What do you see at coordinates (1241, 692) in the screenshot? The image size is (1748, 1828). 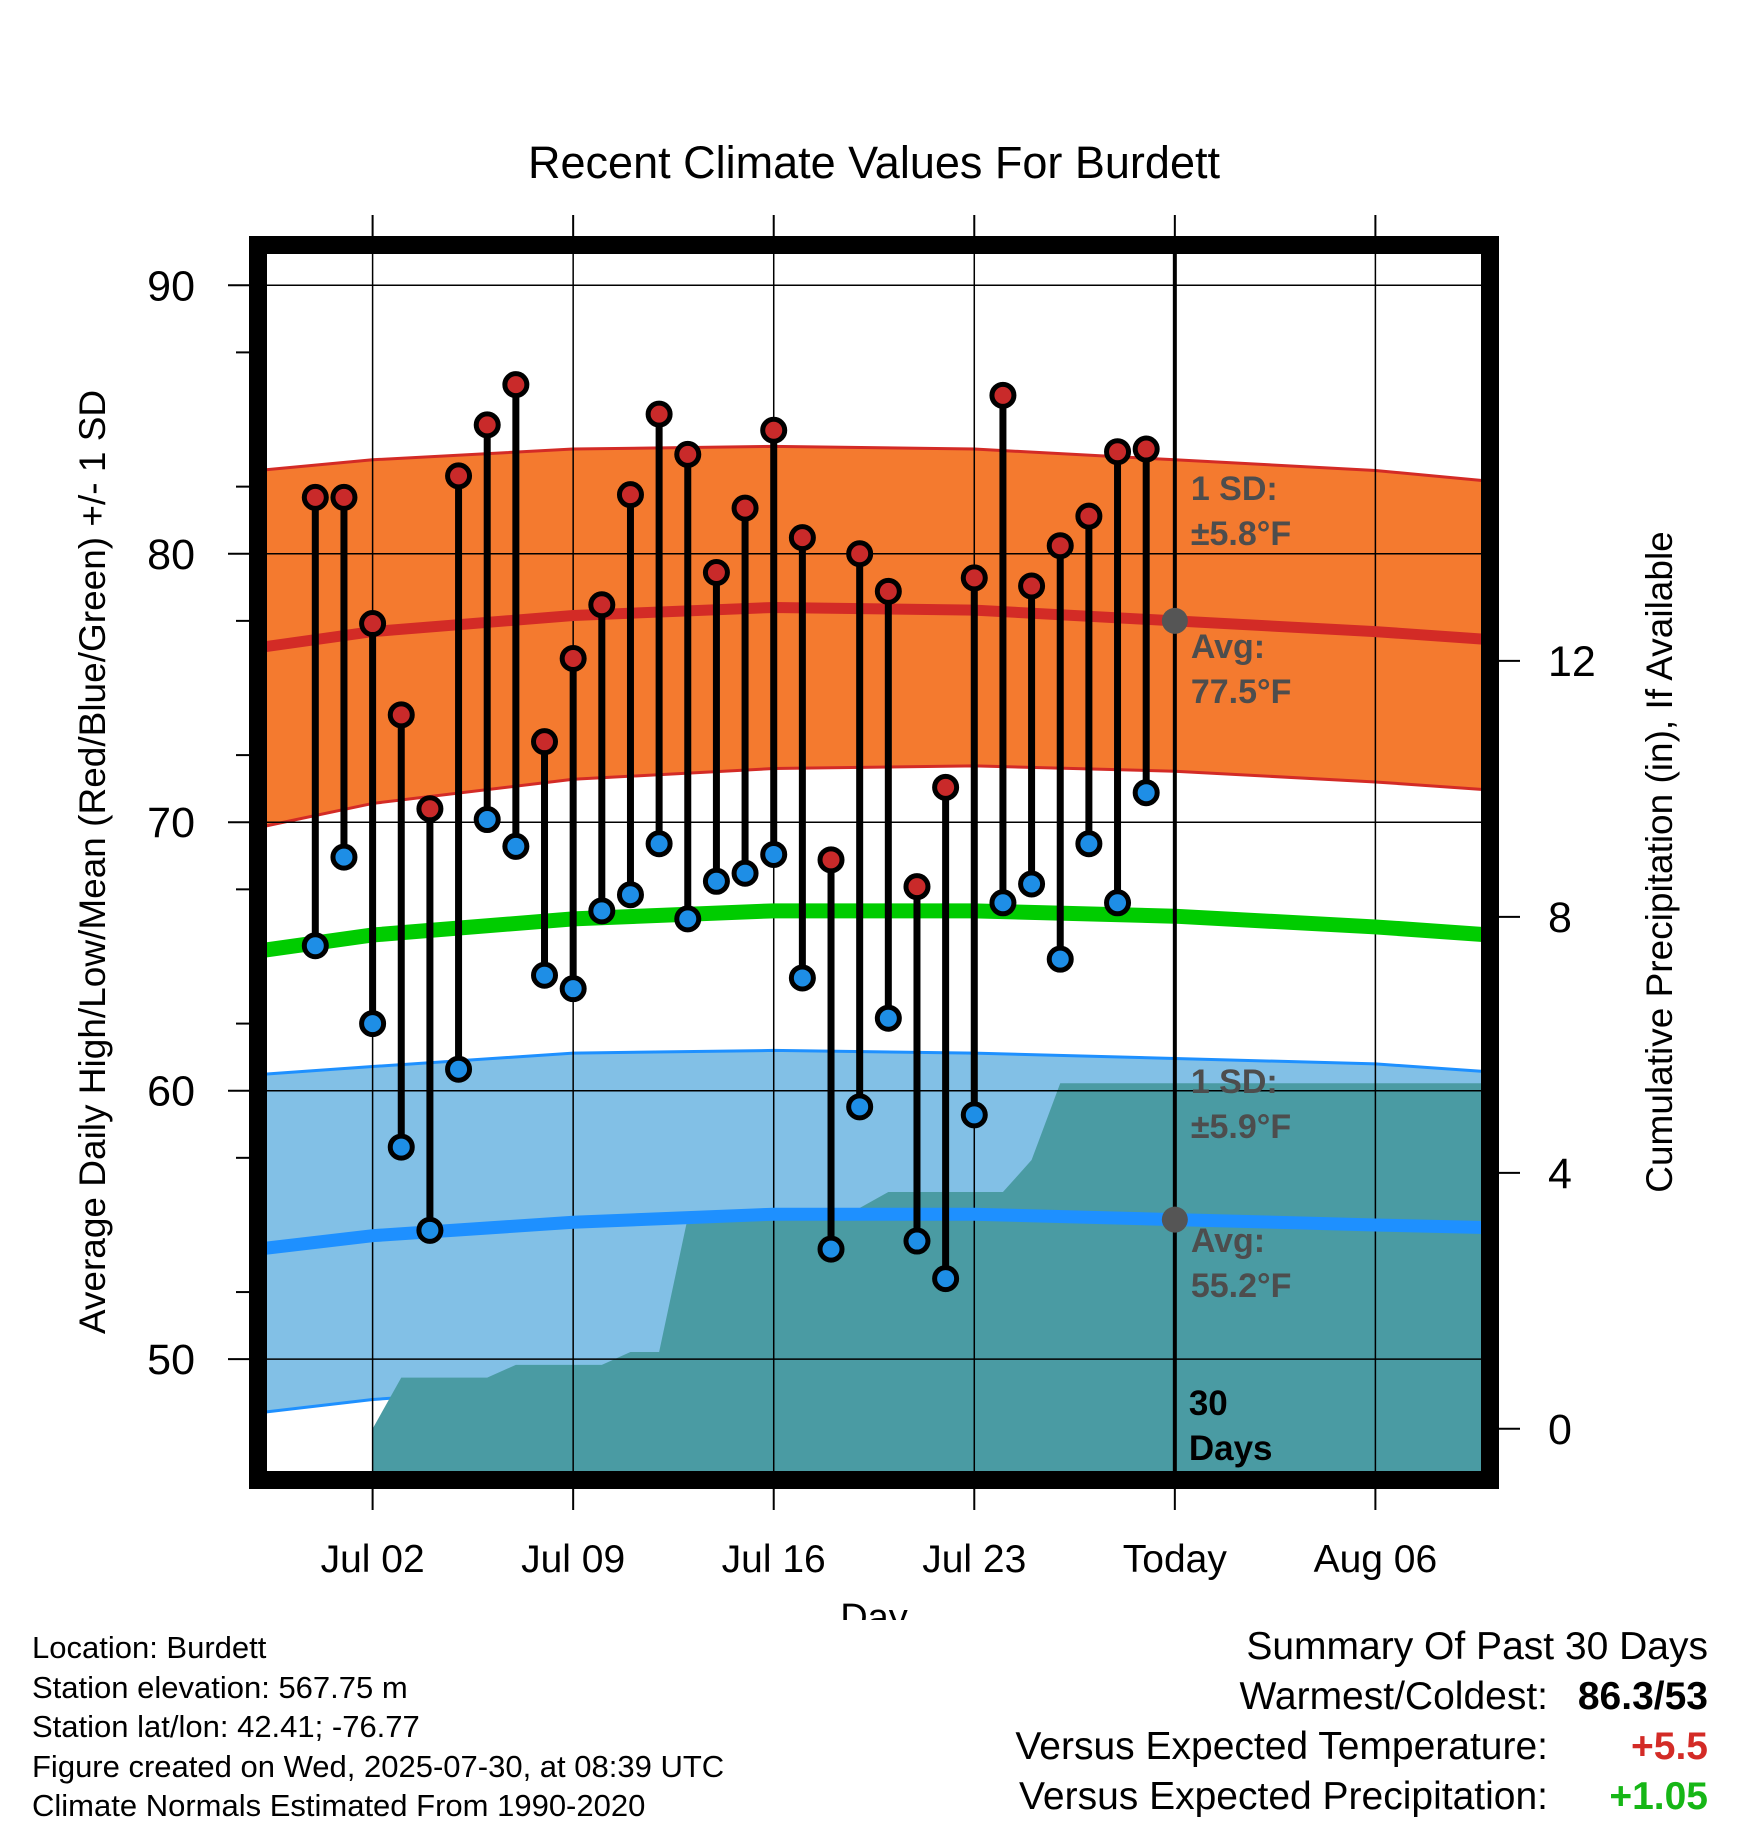 I see `high-avg-value: 77.5°F` at bounding box center [1241, 692].